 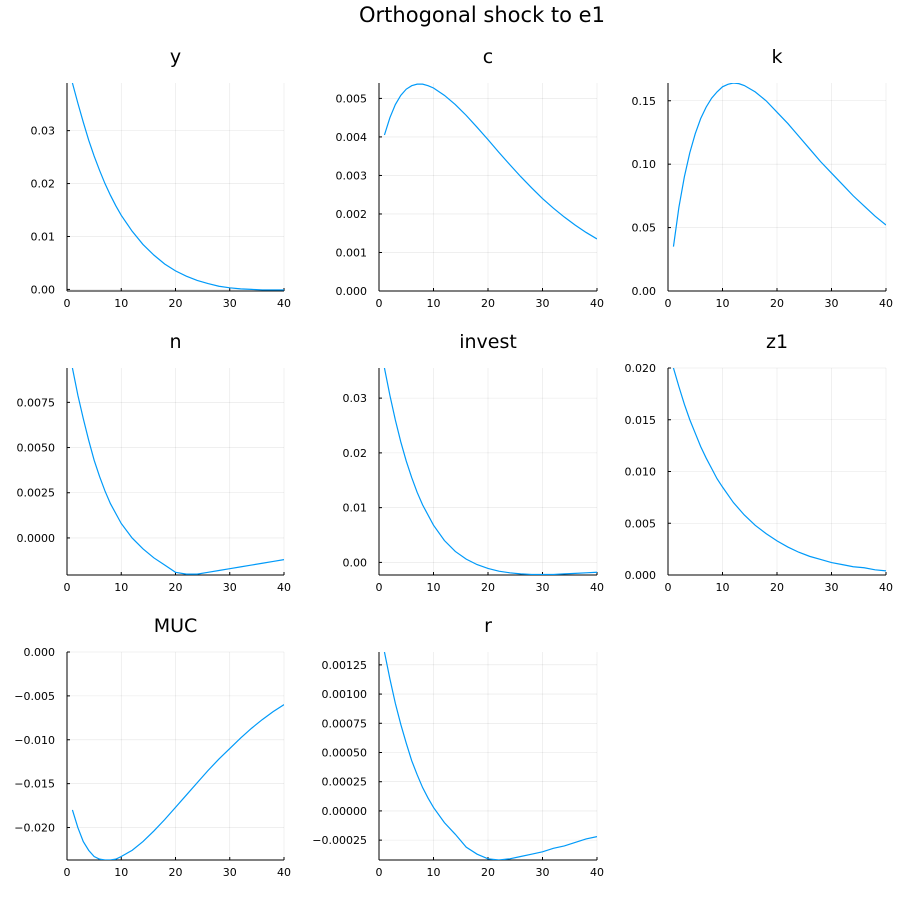 I want to click on y-tick-label: −0.020, so click(x=34, y=828).